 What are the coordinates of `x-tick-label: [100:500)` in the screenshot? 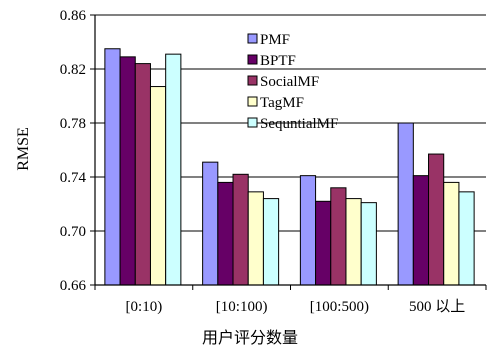 It's located at (339, 307).